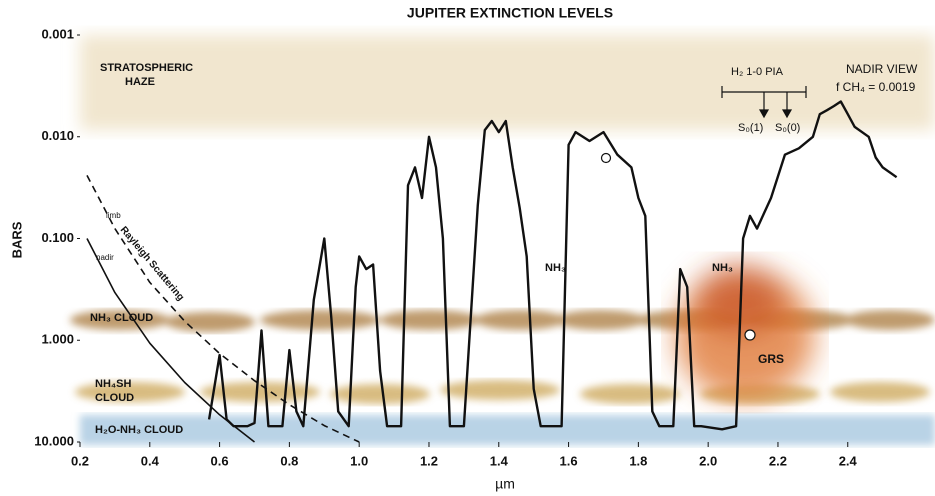  I want to click on chart-title: JUPITER EXTINCTION LEVELS, so click(510, 13).